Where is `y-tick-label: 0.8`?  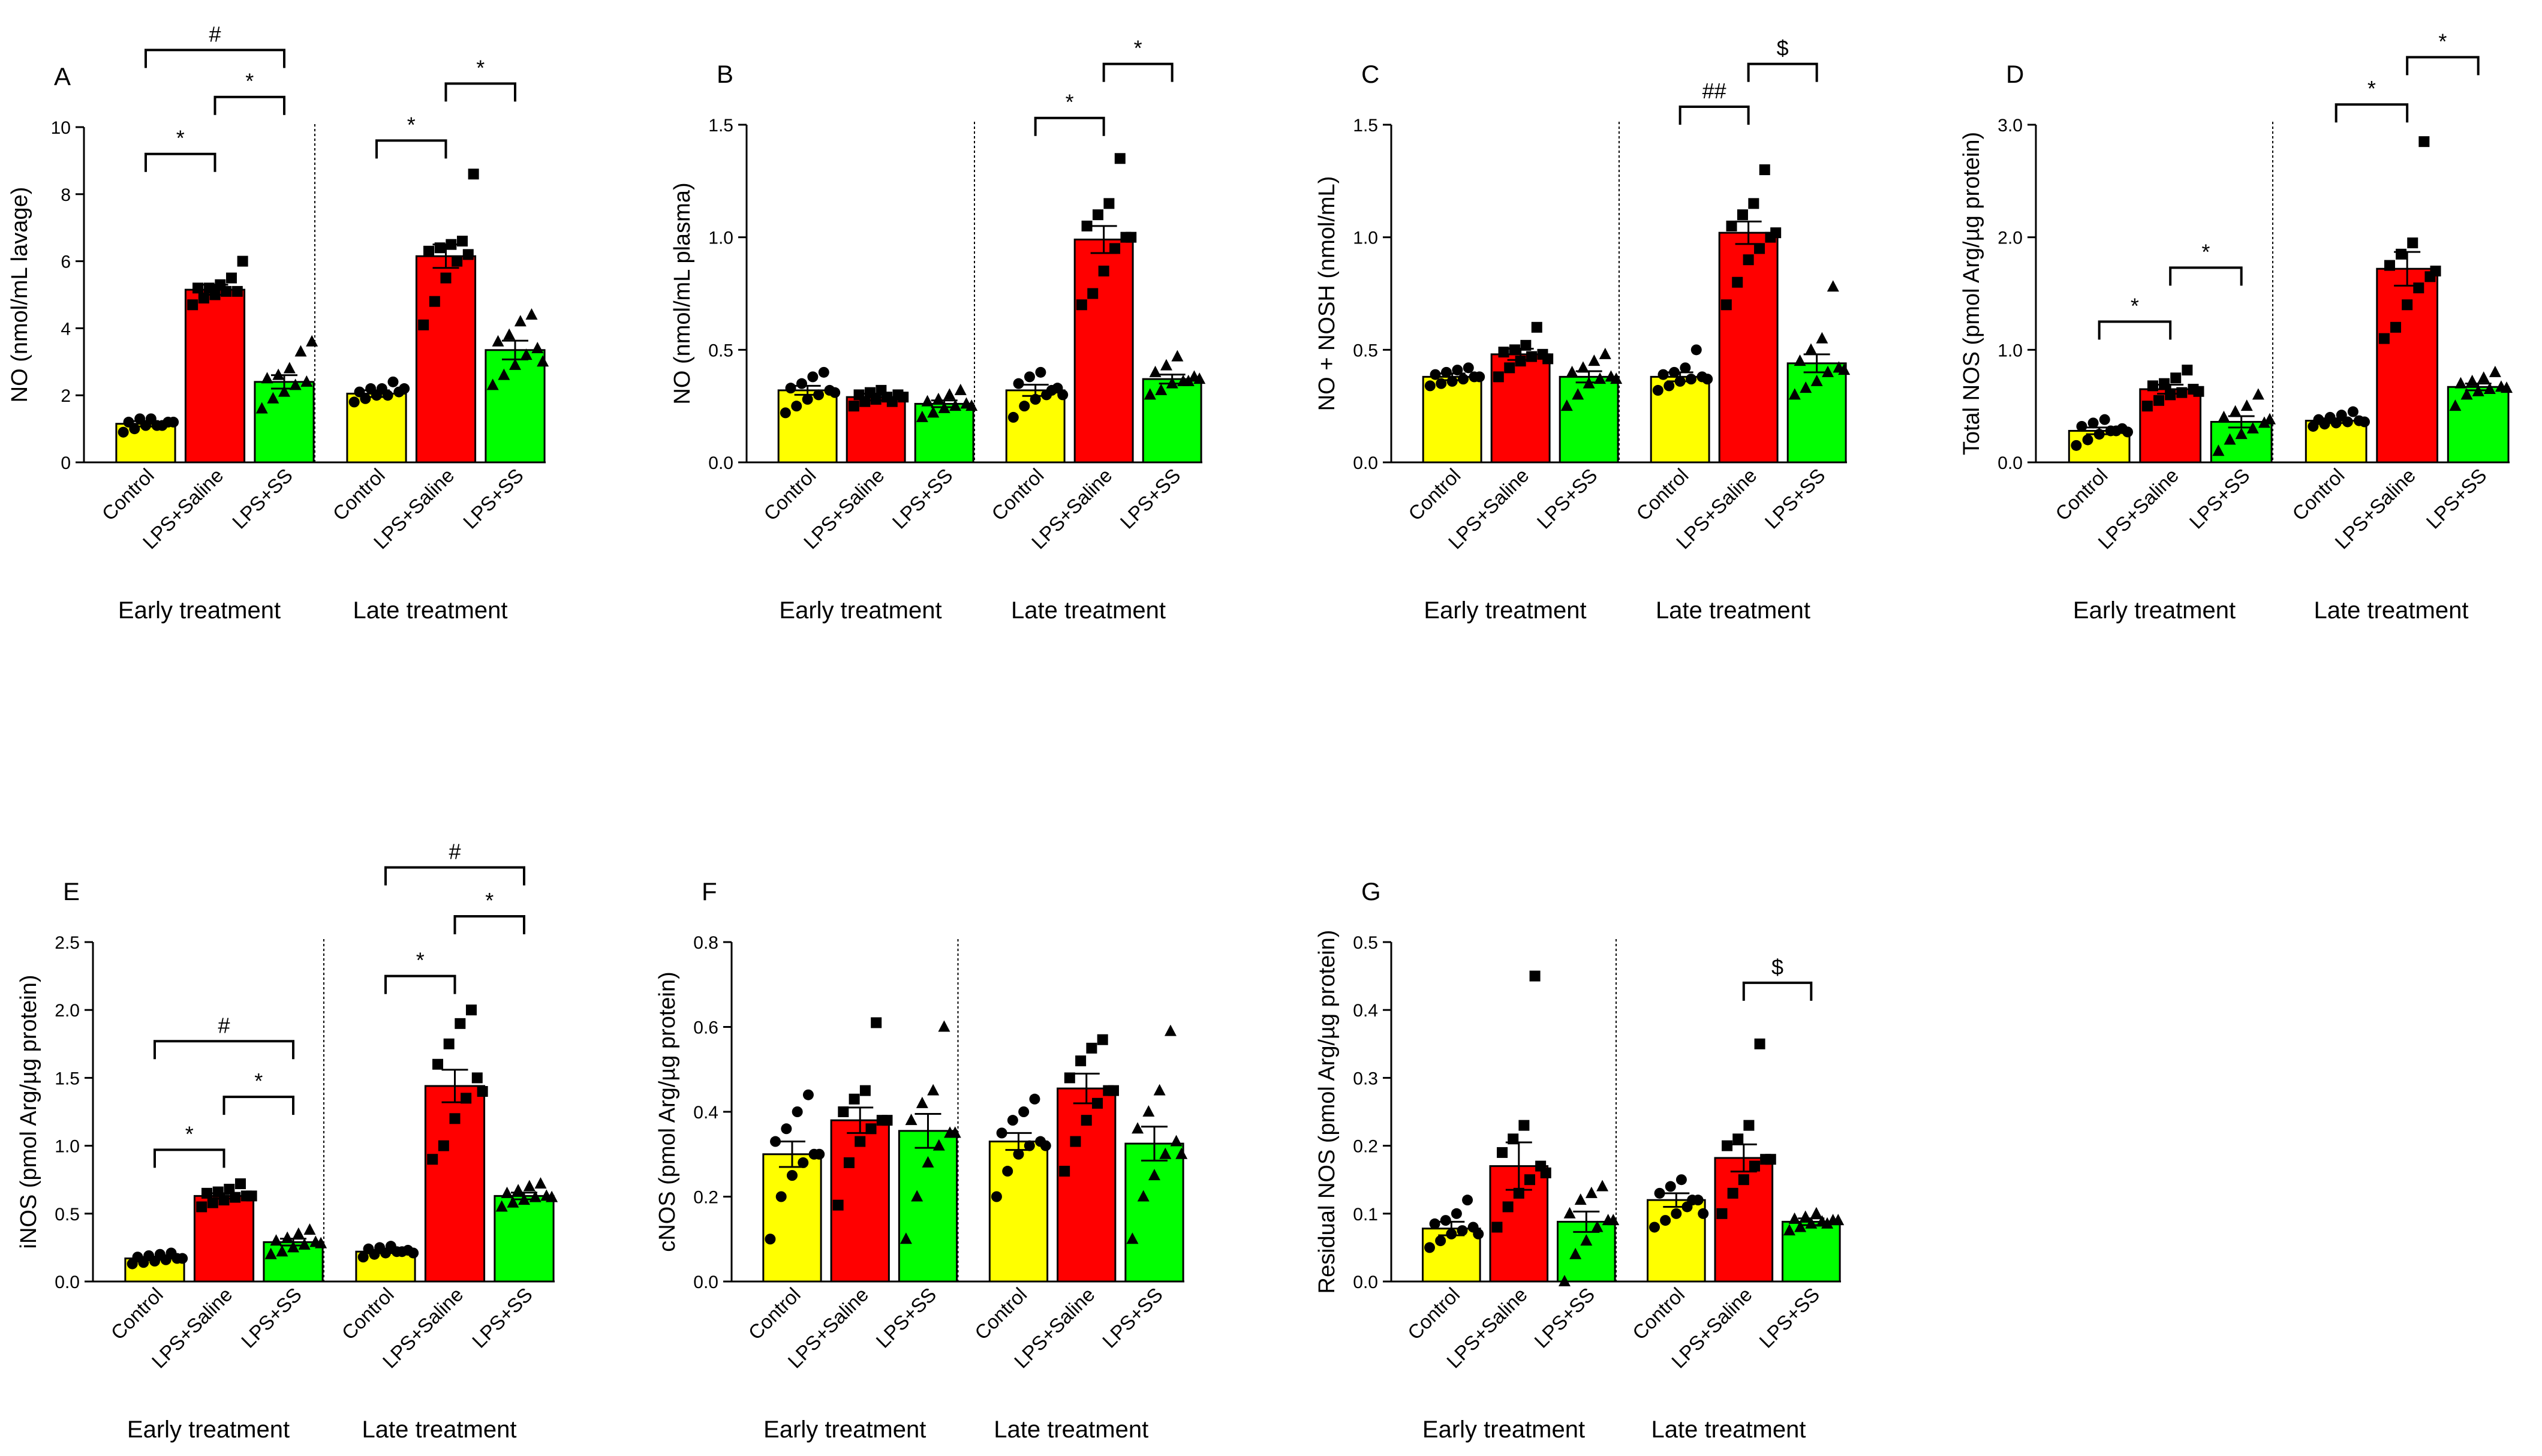 y-tick-label: 0.8 is located at coordinates (706, 943).